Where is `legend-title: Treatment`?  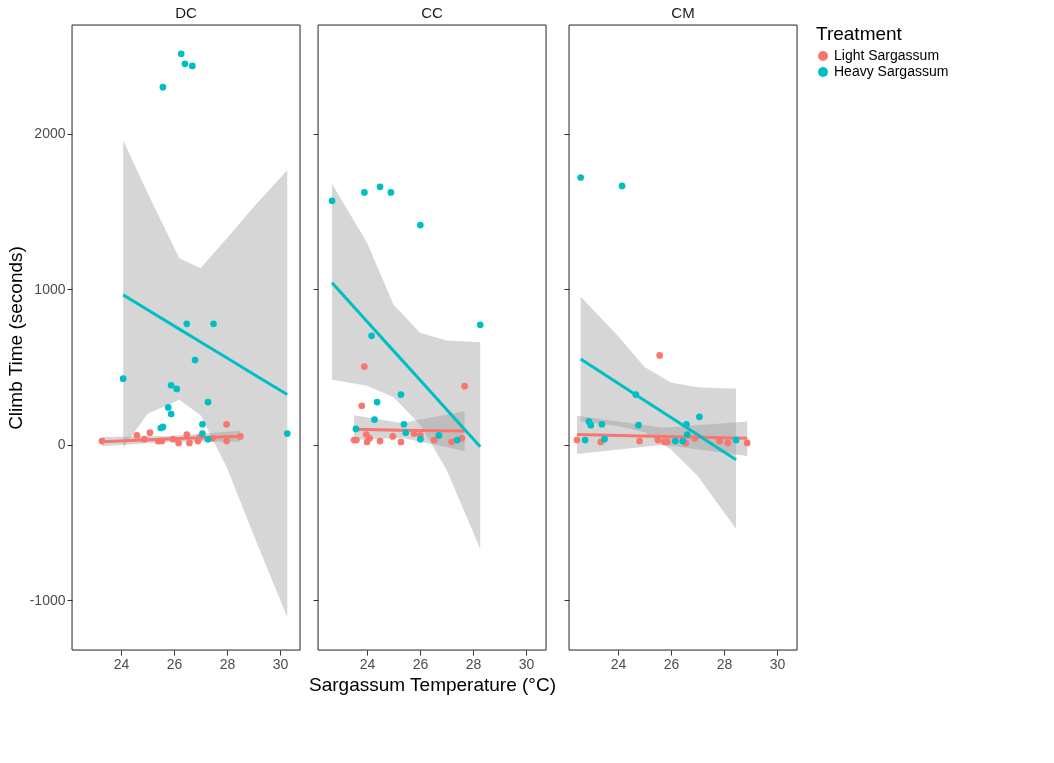 legend-title: Treatment is located at coordinates (859, 33).